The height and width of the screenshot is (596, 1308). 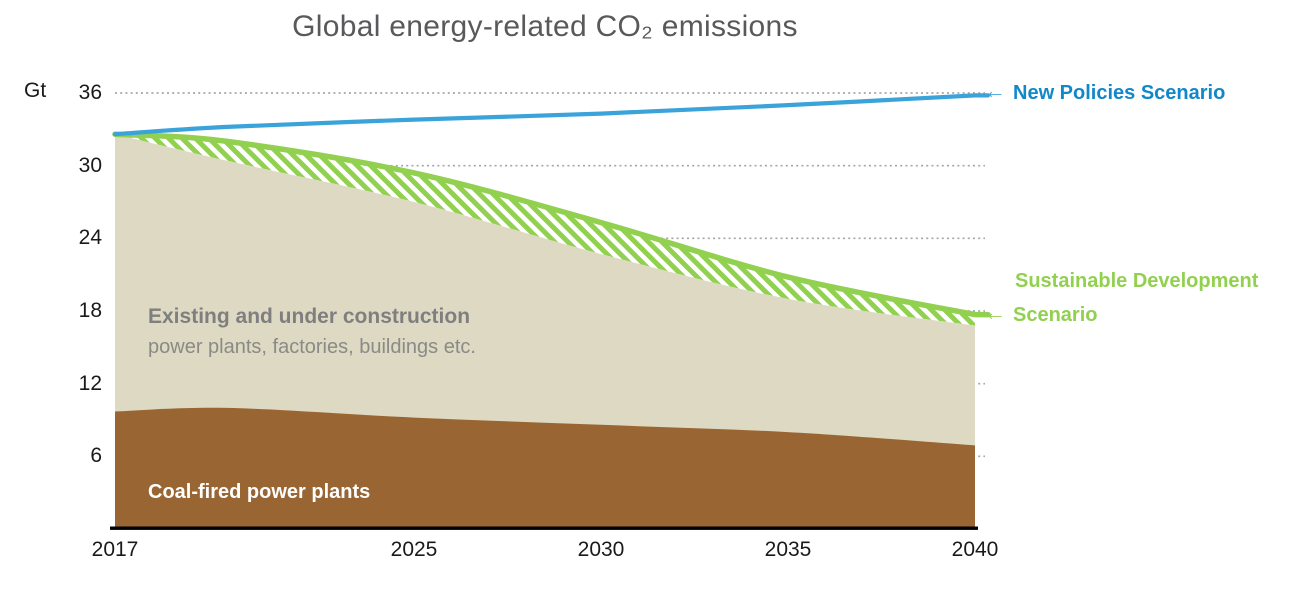 I want to click on x-tick-2040: 2040, so click(x=975, y=549).